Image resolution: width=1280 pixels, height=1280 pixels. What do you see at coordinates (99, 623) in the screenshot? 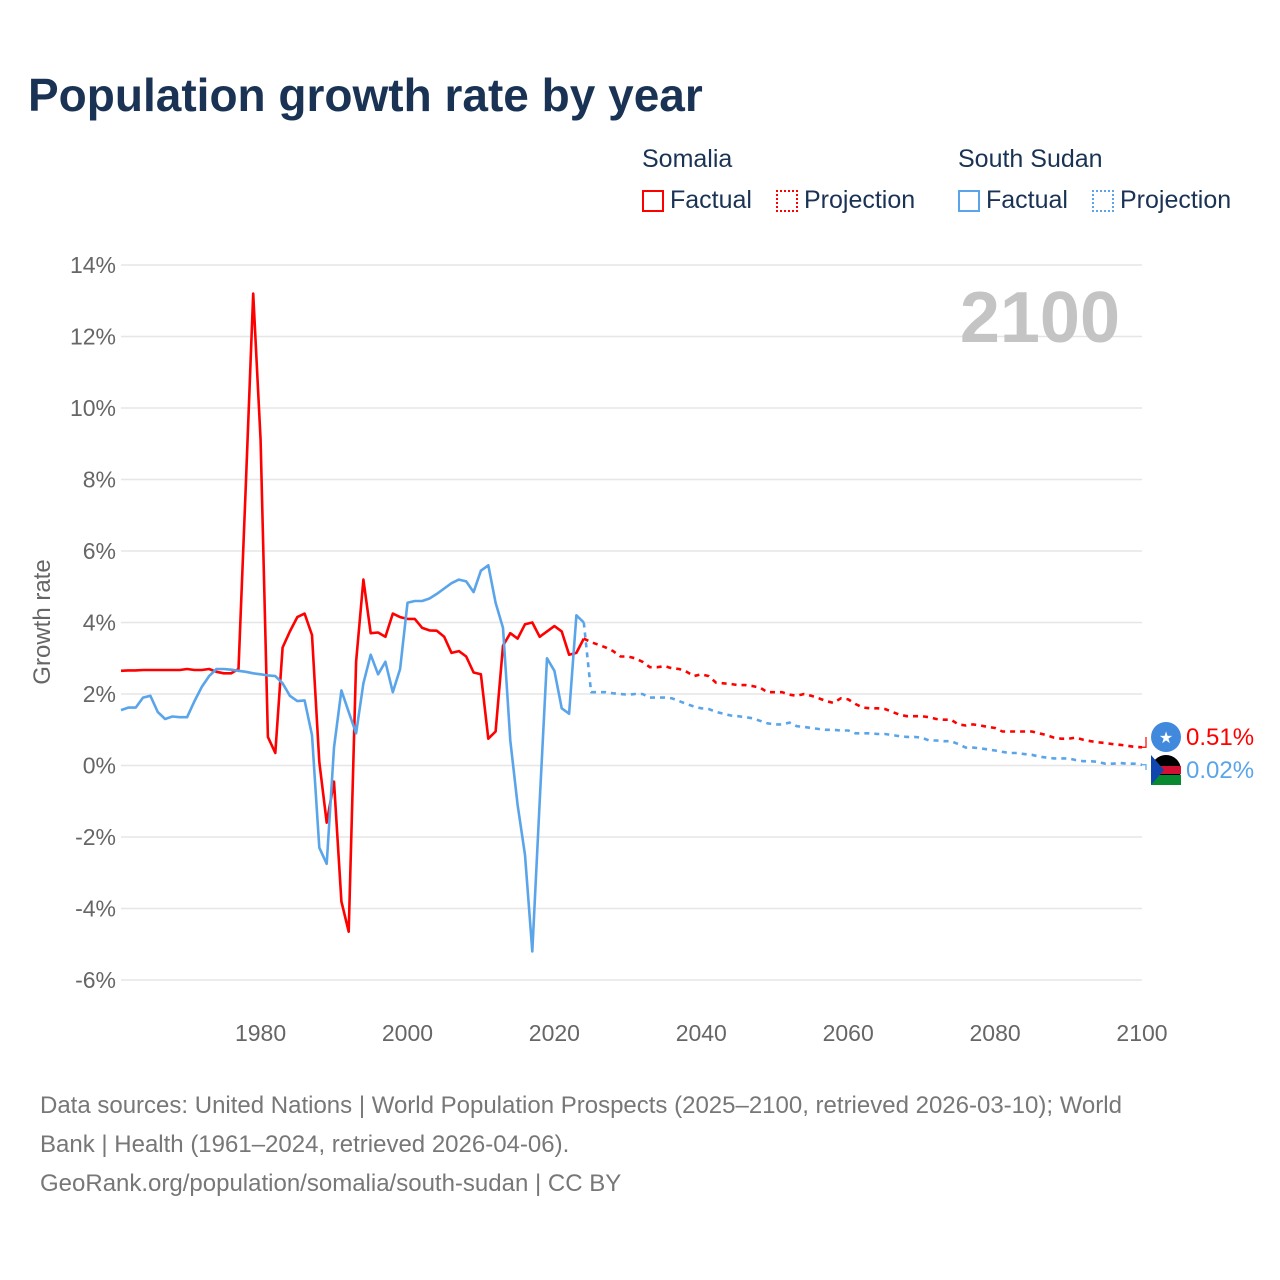
I see `y-tick-label: 4%` at bounding box center [99, 623].